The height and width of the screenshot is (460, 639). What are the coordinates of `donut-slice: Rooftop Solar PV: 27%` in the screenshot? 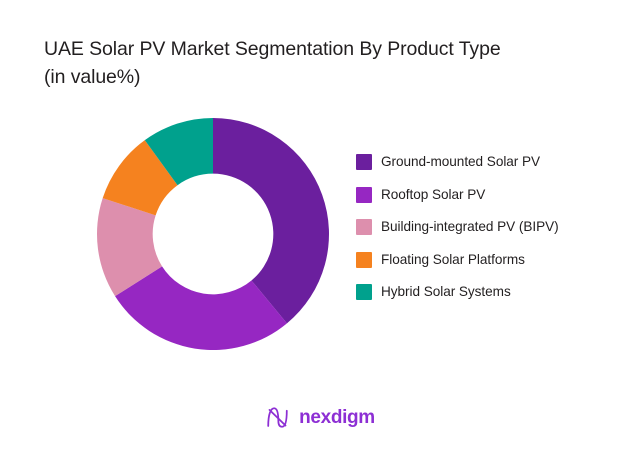 It's located at (201, 308).